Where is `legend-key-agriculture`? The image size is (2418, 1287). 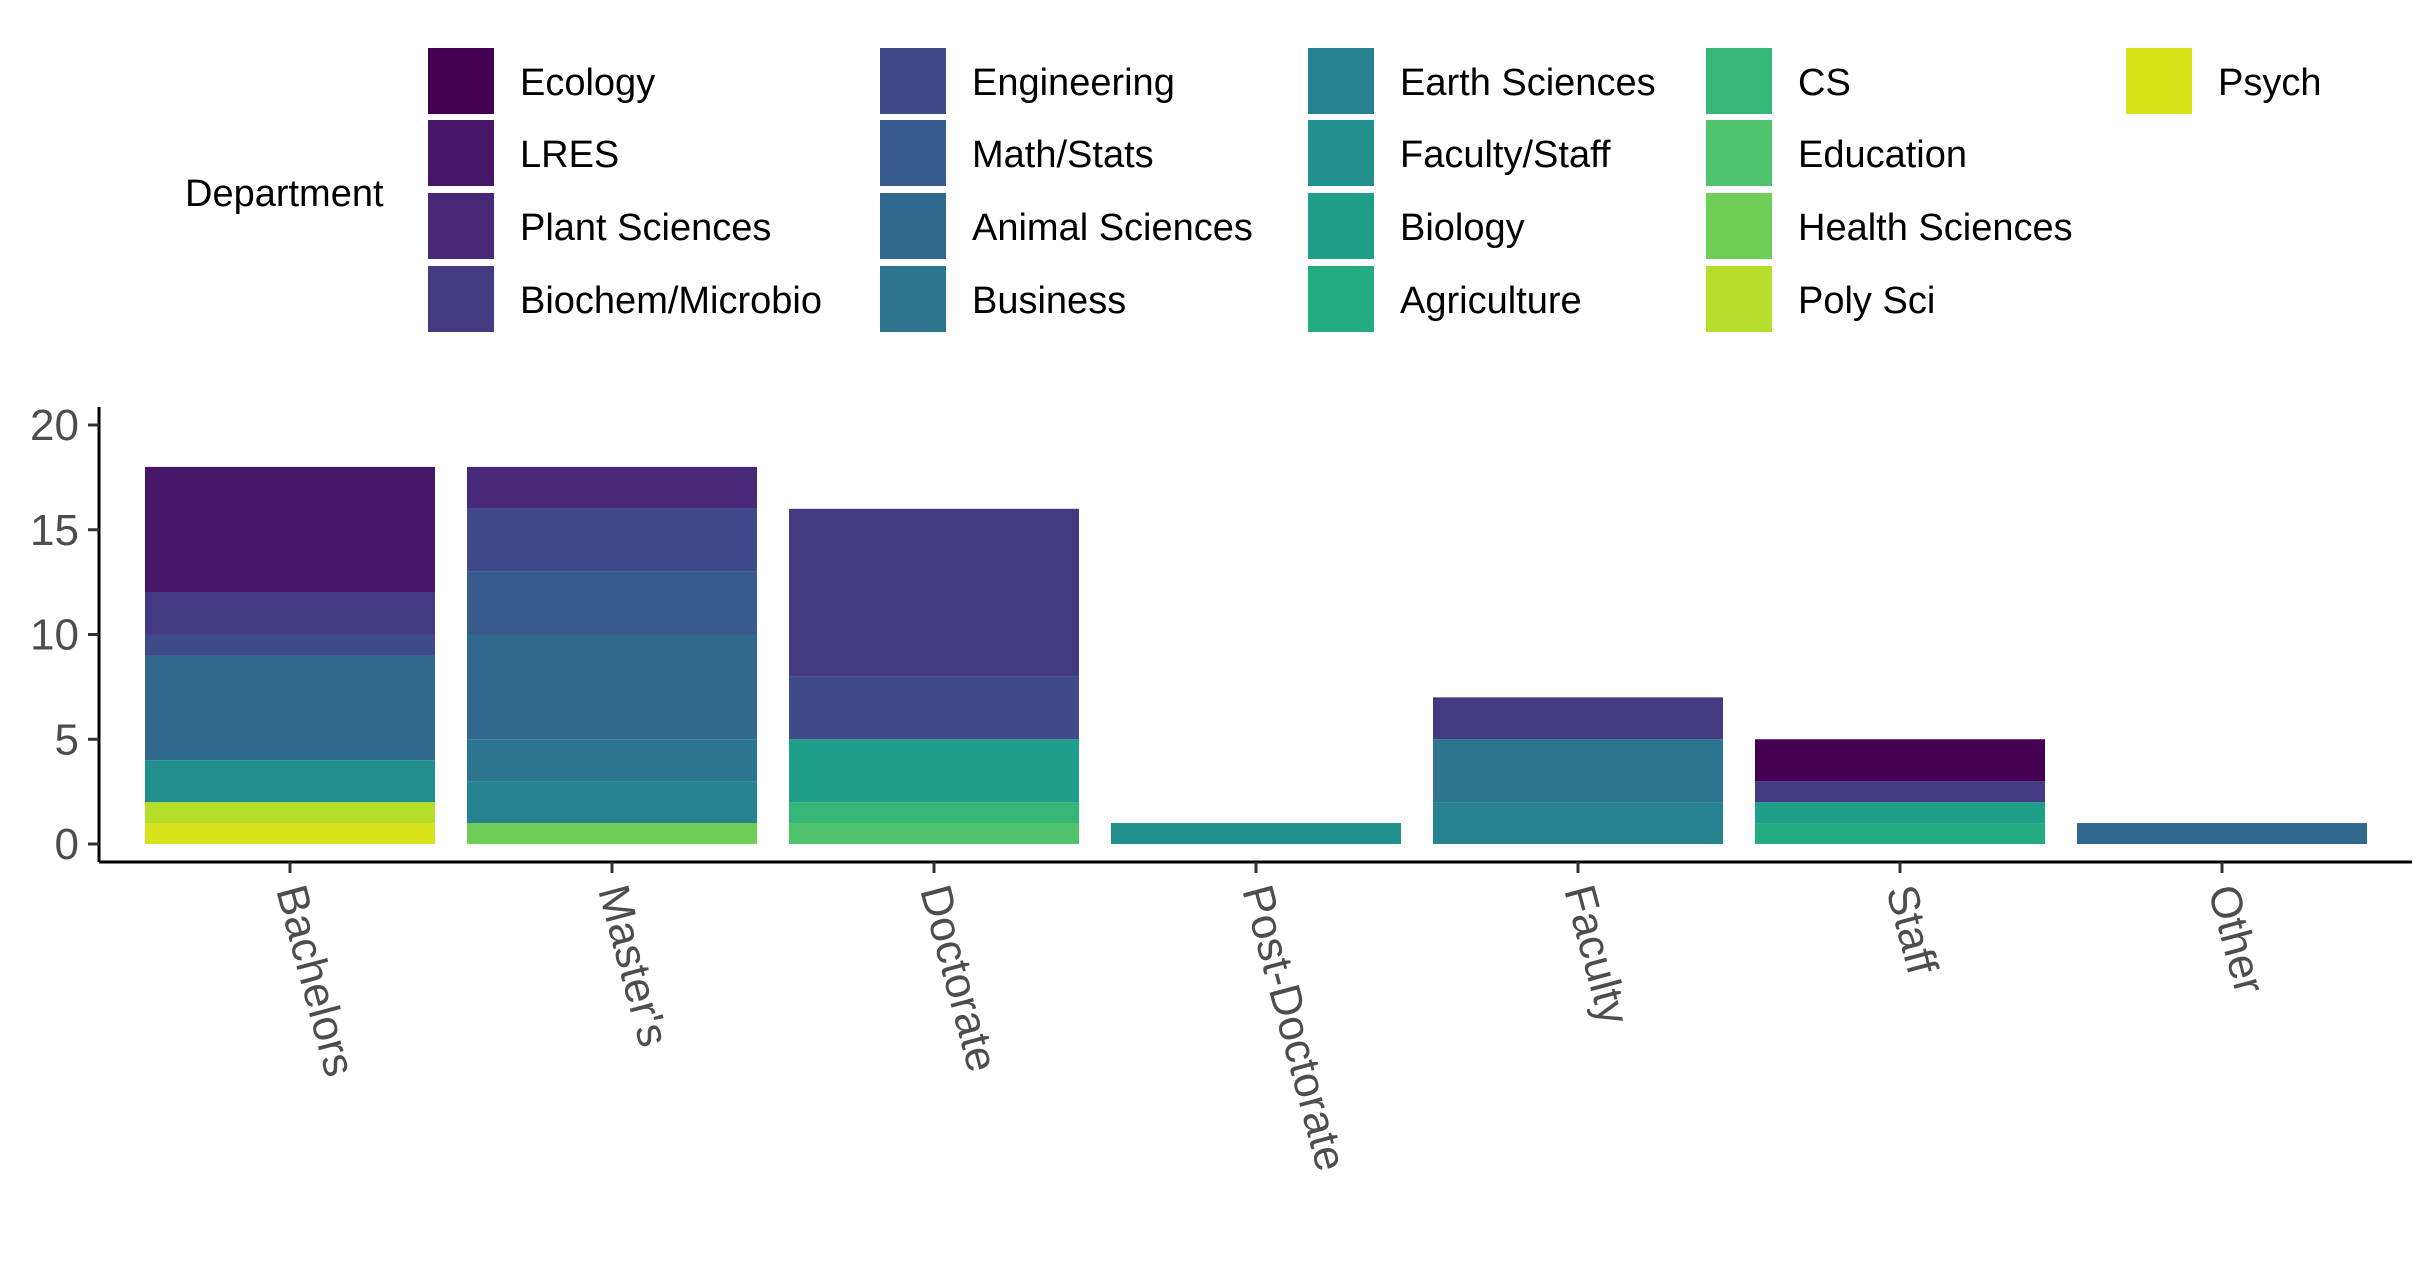
legend-key-agriculture is located at coordinates (1341, 299).